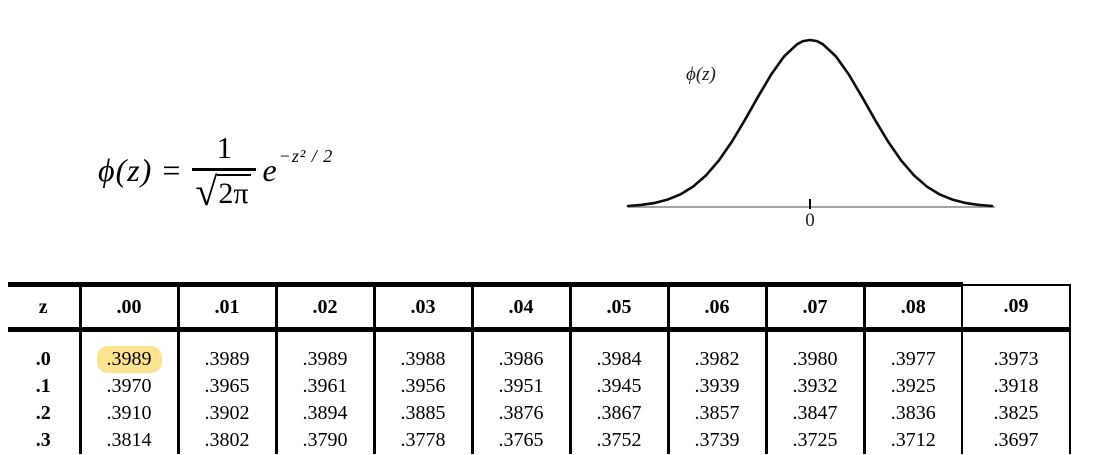 This screenshot has height=455, width=1094. I want to click on table-header-01: .01, so click(226, 307).